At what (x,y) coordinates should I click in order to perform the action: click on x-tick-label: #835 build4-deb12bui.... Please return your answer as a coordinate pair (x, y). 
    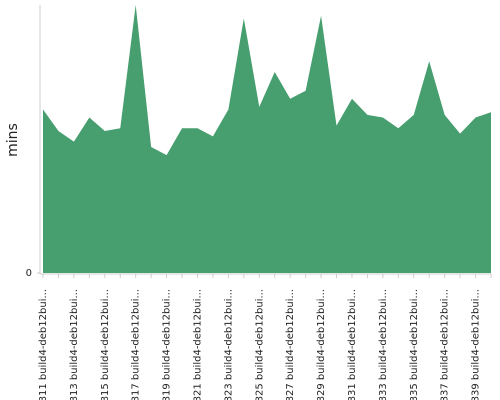
    Looking at the image, I should click on (414, 344).